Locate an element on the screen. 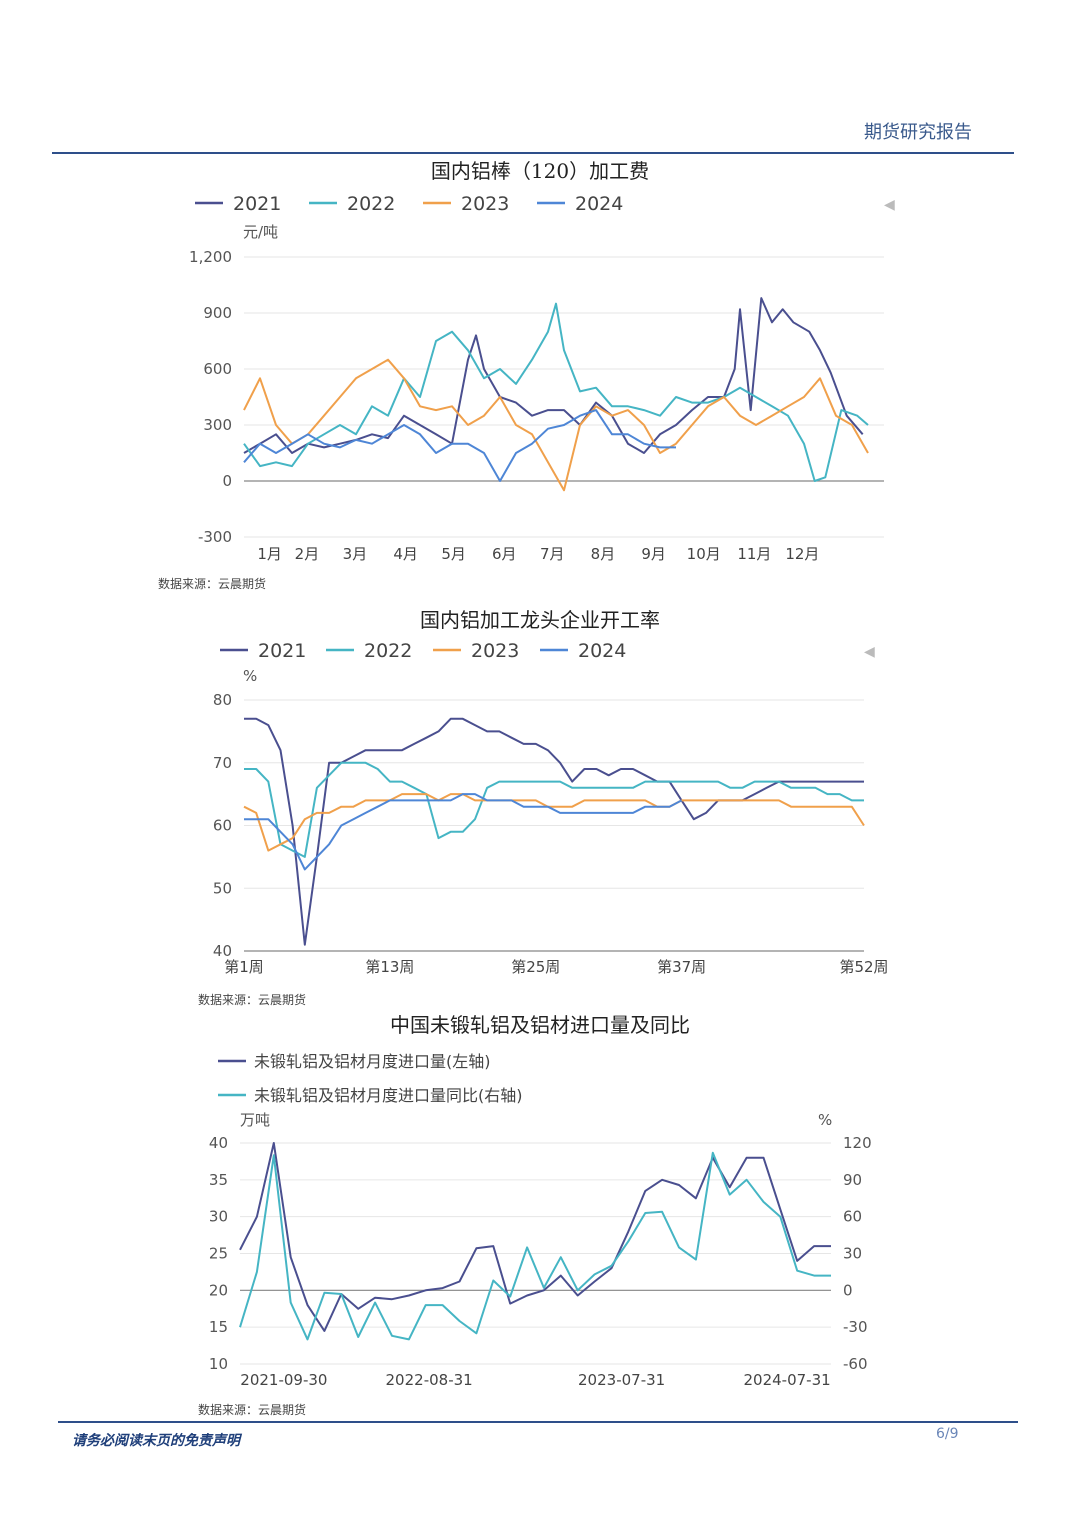 The width and height of the screenshot is (1080, 1526). y-tick-label: 25 is located at coordinates (218, 1254).